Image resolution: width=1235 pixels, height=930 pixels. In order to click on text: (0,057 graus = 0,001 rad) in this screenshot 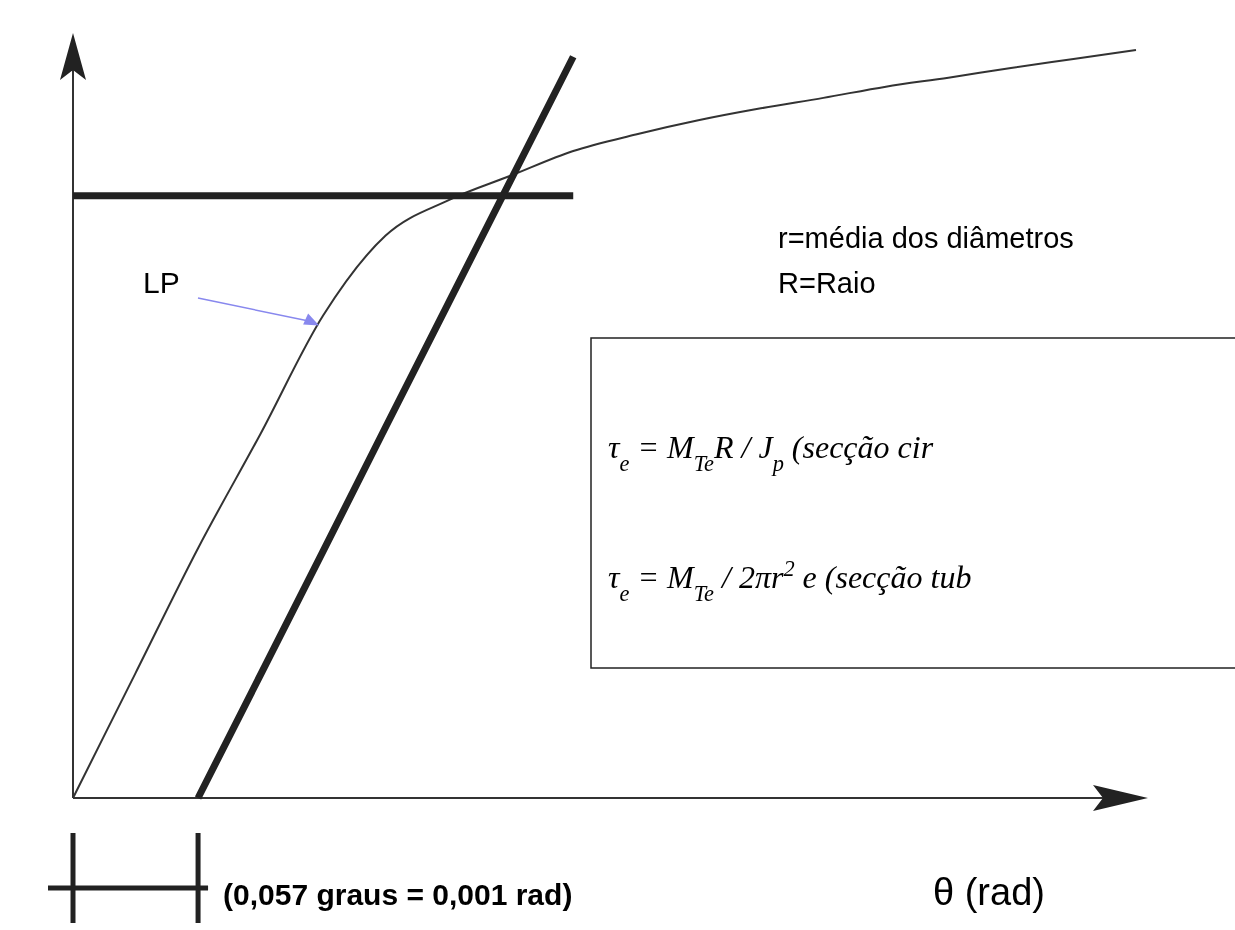, I will do `click(398, 894)`.